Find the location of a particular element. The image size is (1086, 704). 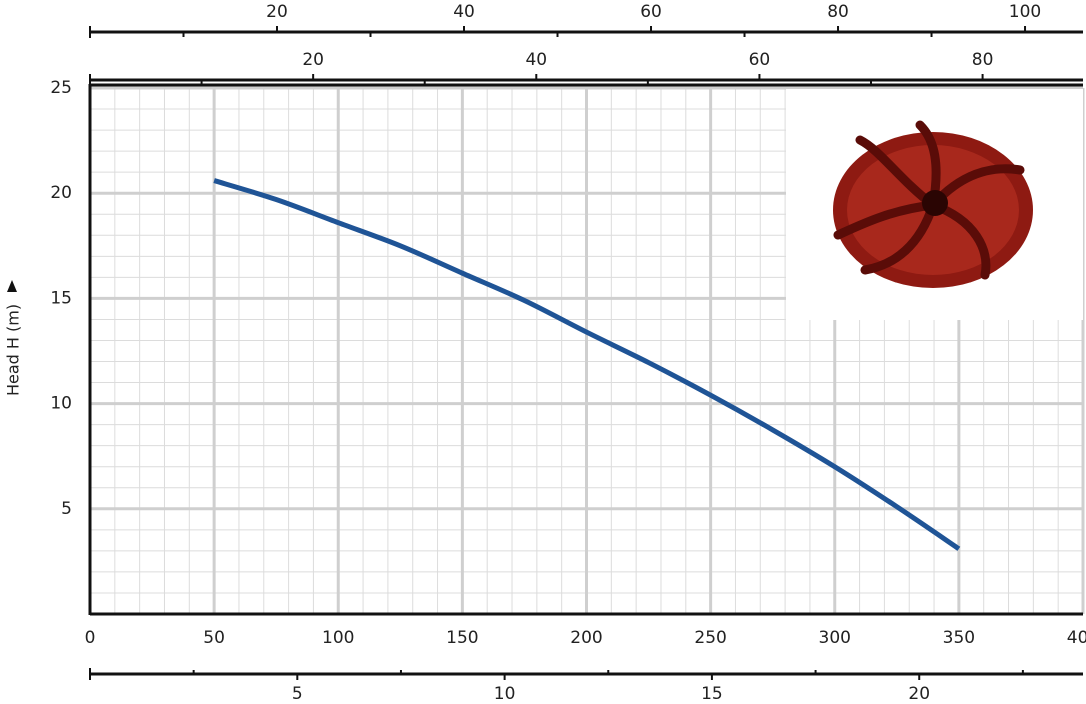

y-tick-label: 15 is located at coordinates (61, 298).